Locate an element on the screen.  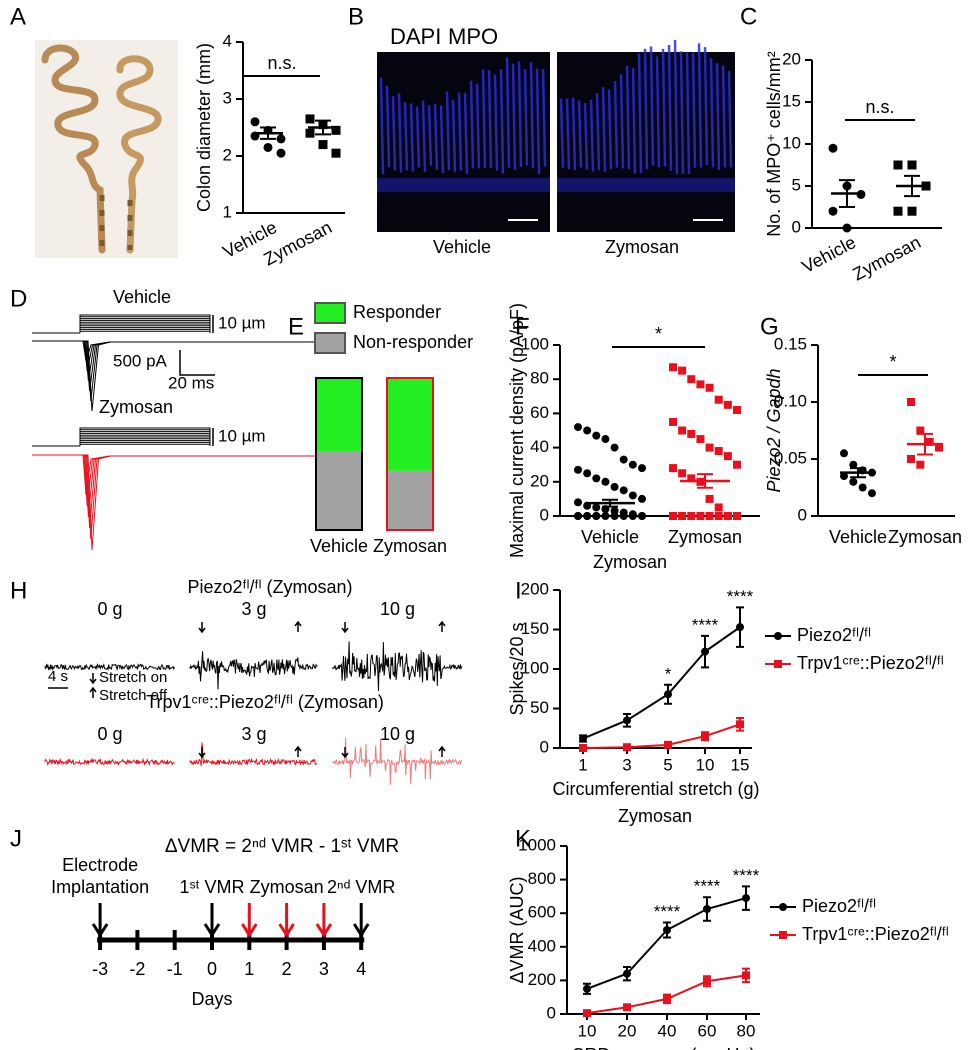
y-tick-label: 0 is located at coordinates (796, 226).